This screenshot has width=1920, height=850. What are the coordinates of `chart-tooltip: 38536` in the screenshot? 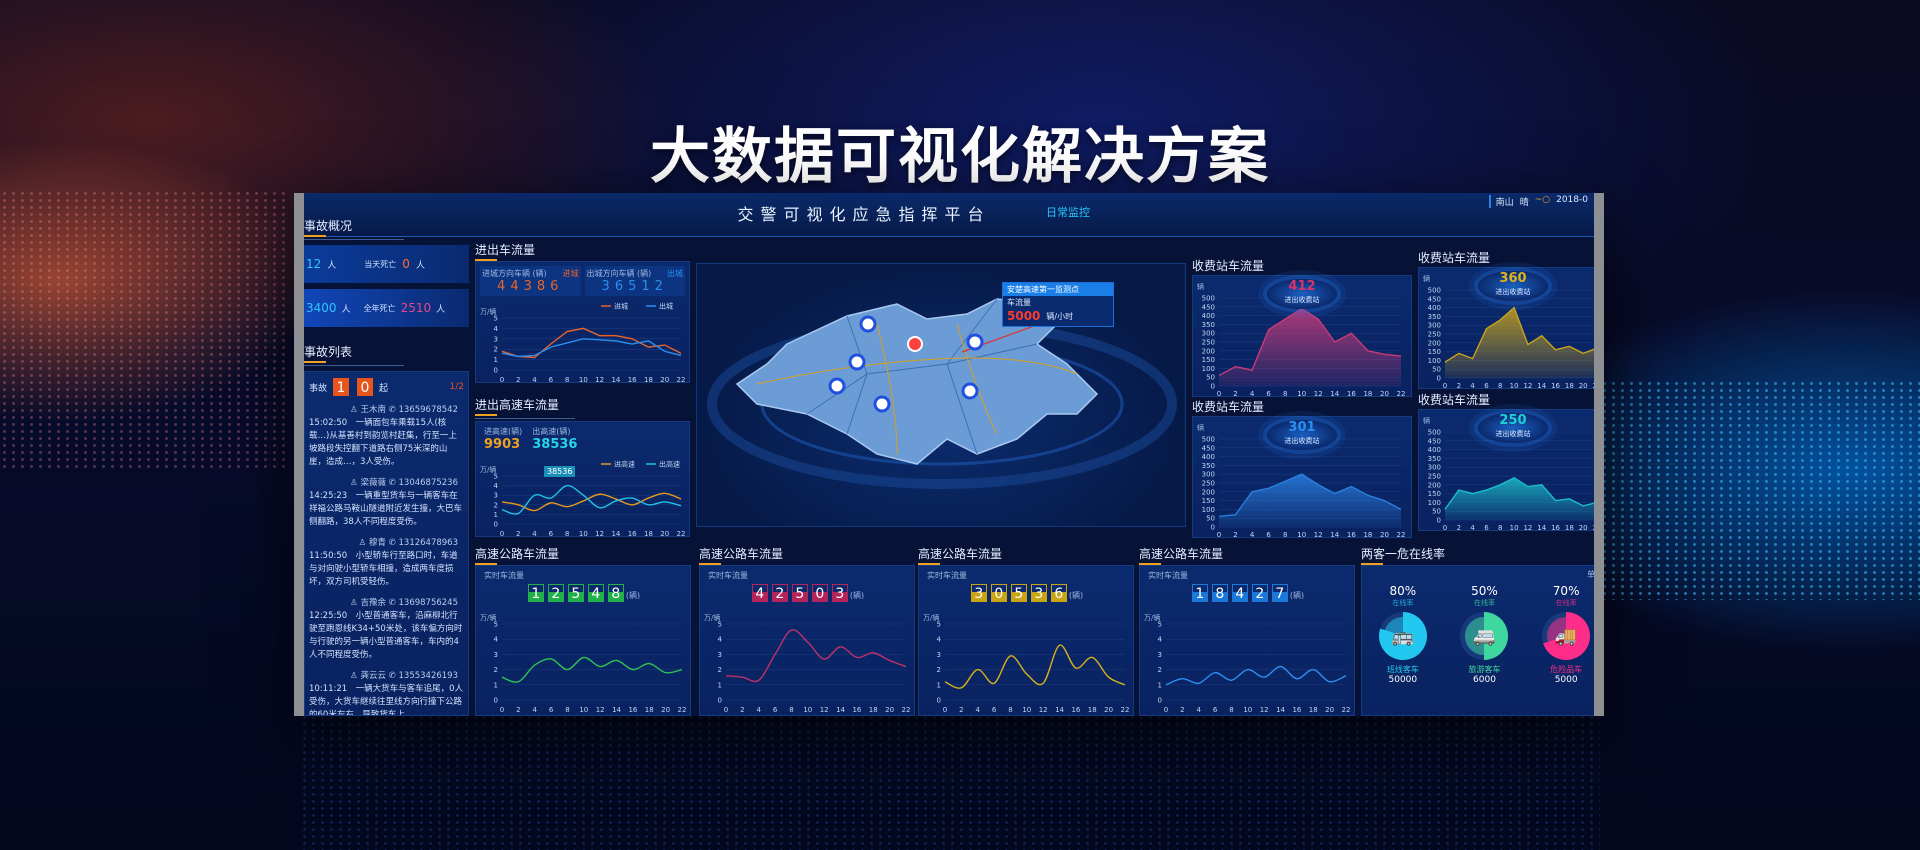 It's located at (560, 471).